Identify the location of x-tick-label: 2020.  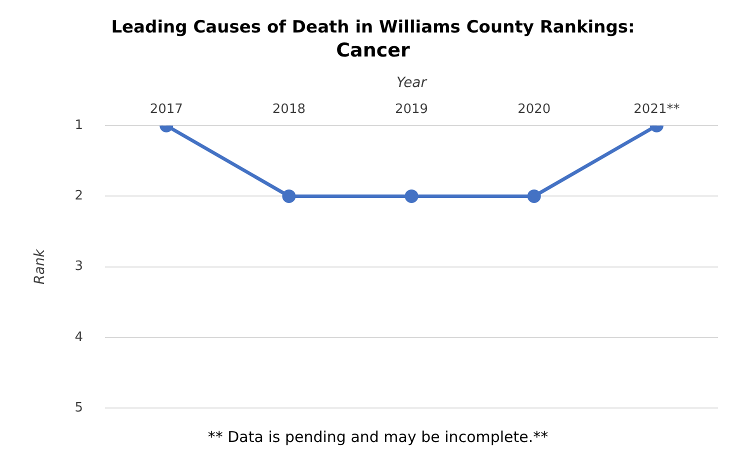
(534, 110).